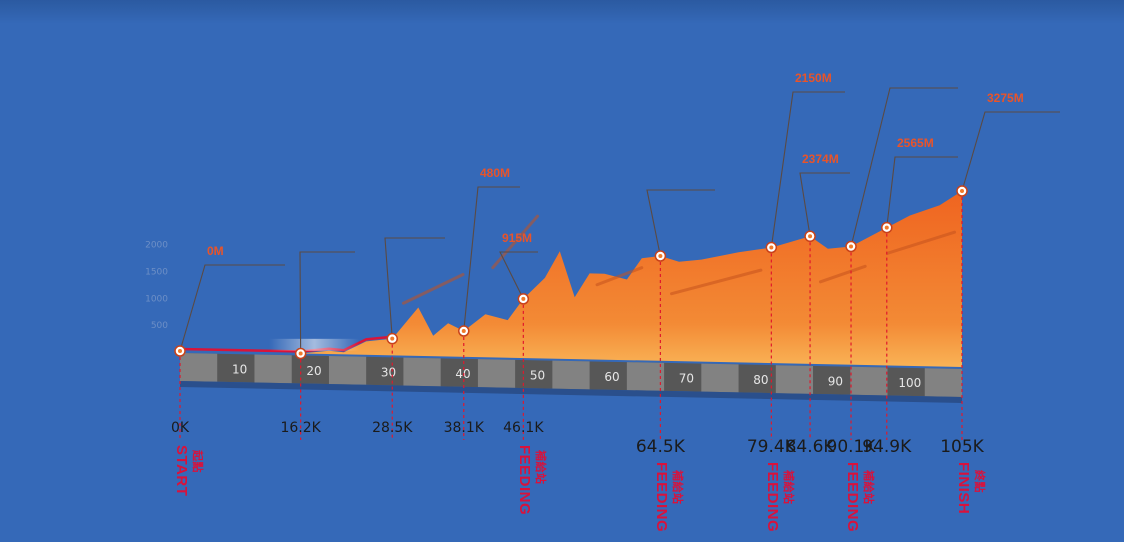 Image resolution: width=1124 pixels, height=542 pixels. I want to click on station-label: START, so click(181, 470).